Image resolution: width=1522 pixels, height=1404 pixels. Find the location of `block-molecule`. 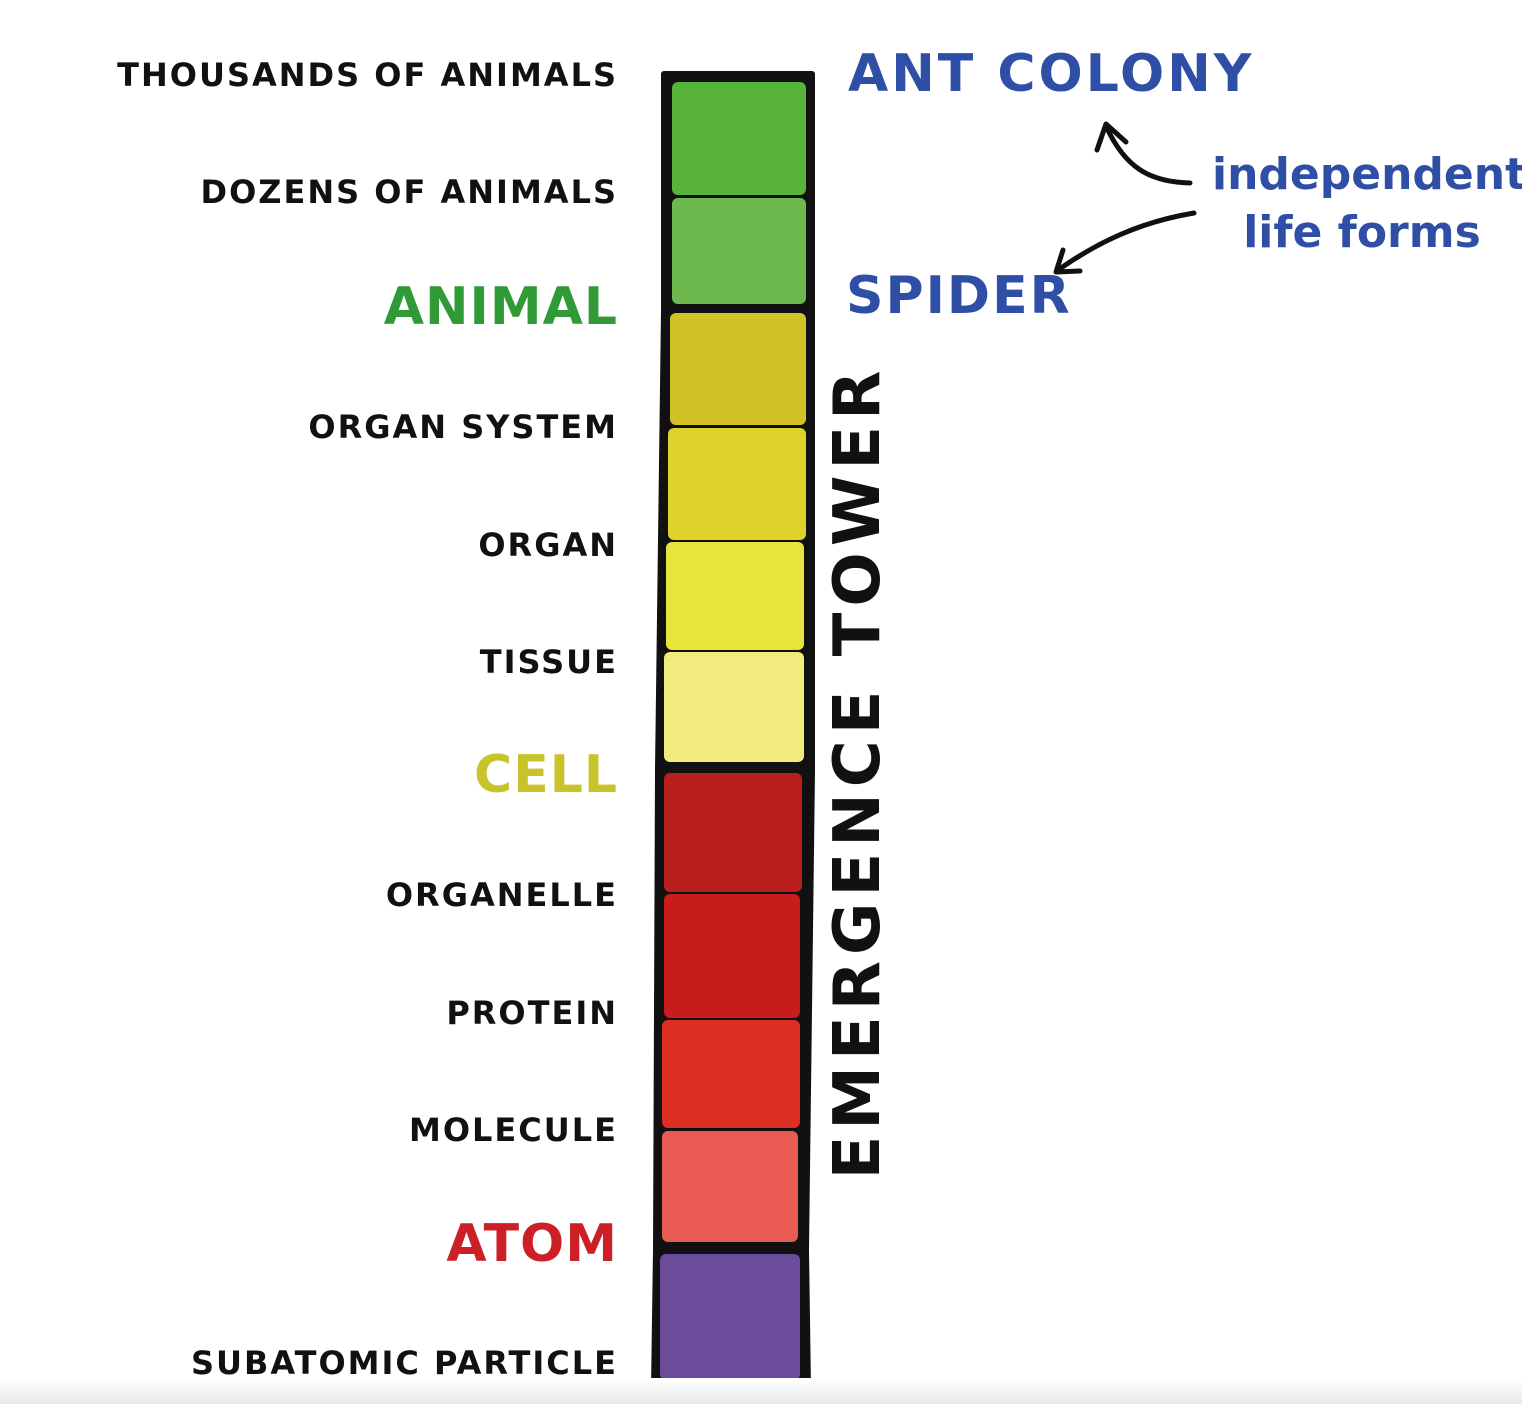

block-molecule is located at coordinates (730, 1186).